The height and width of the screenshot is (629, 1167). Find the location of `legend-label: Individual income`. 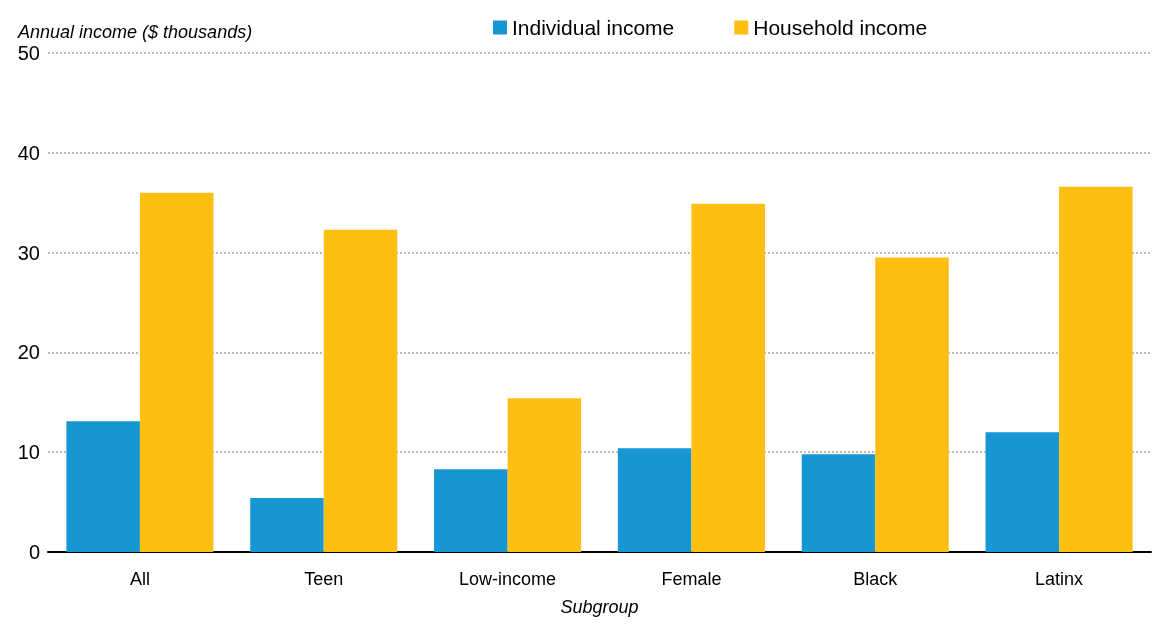

legend-label: Individual income is located at coordinates (593, 27).